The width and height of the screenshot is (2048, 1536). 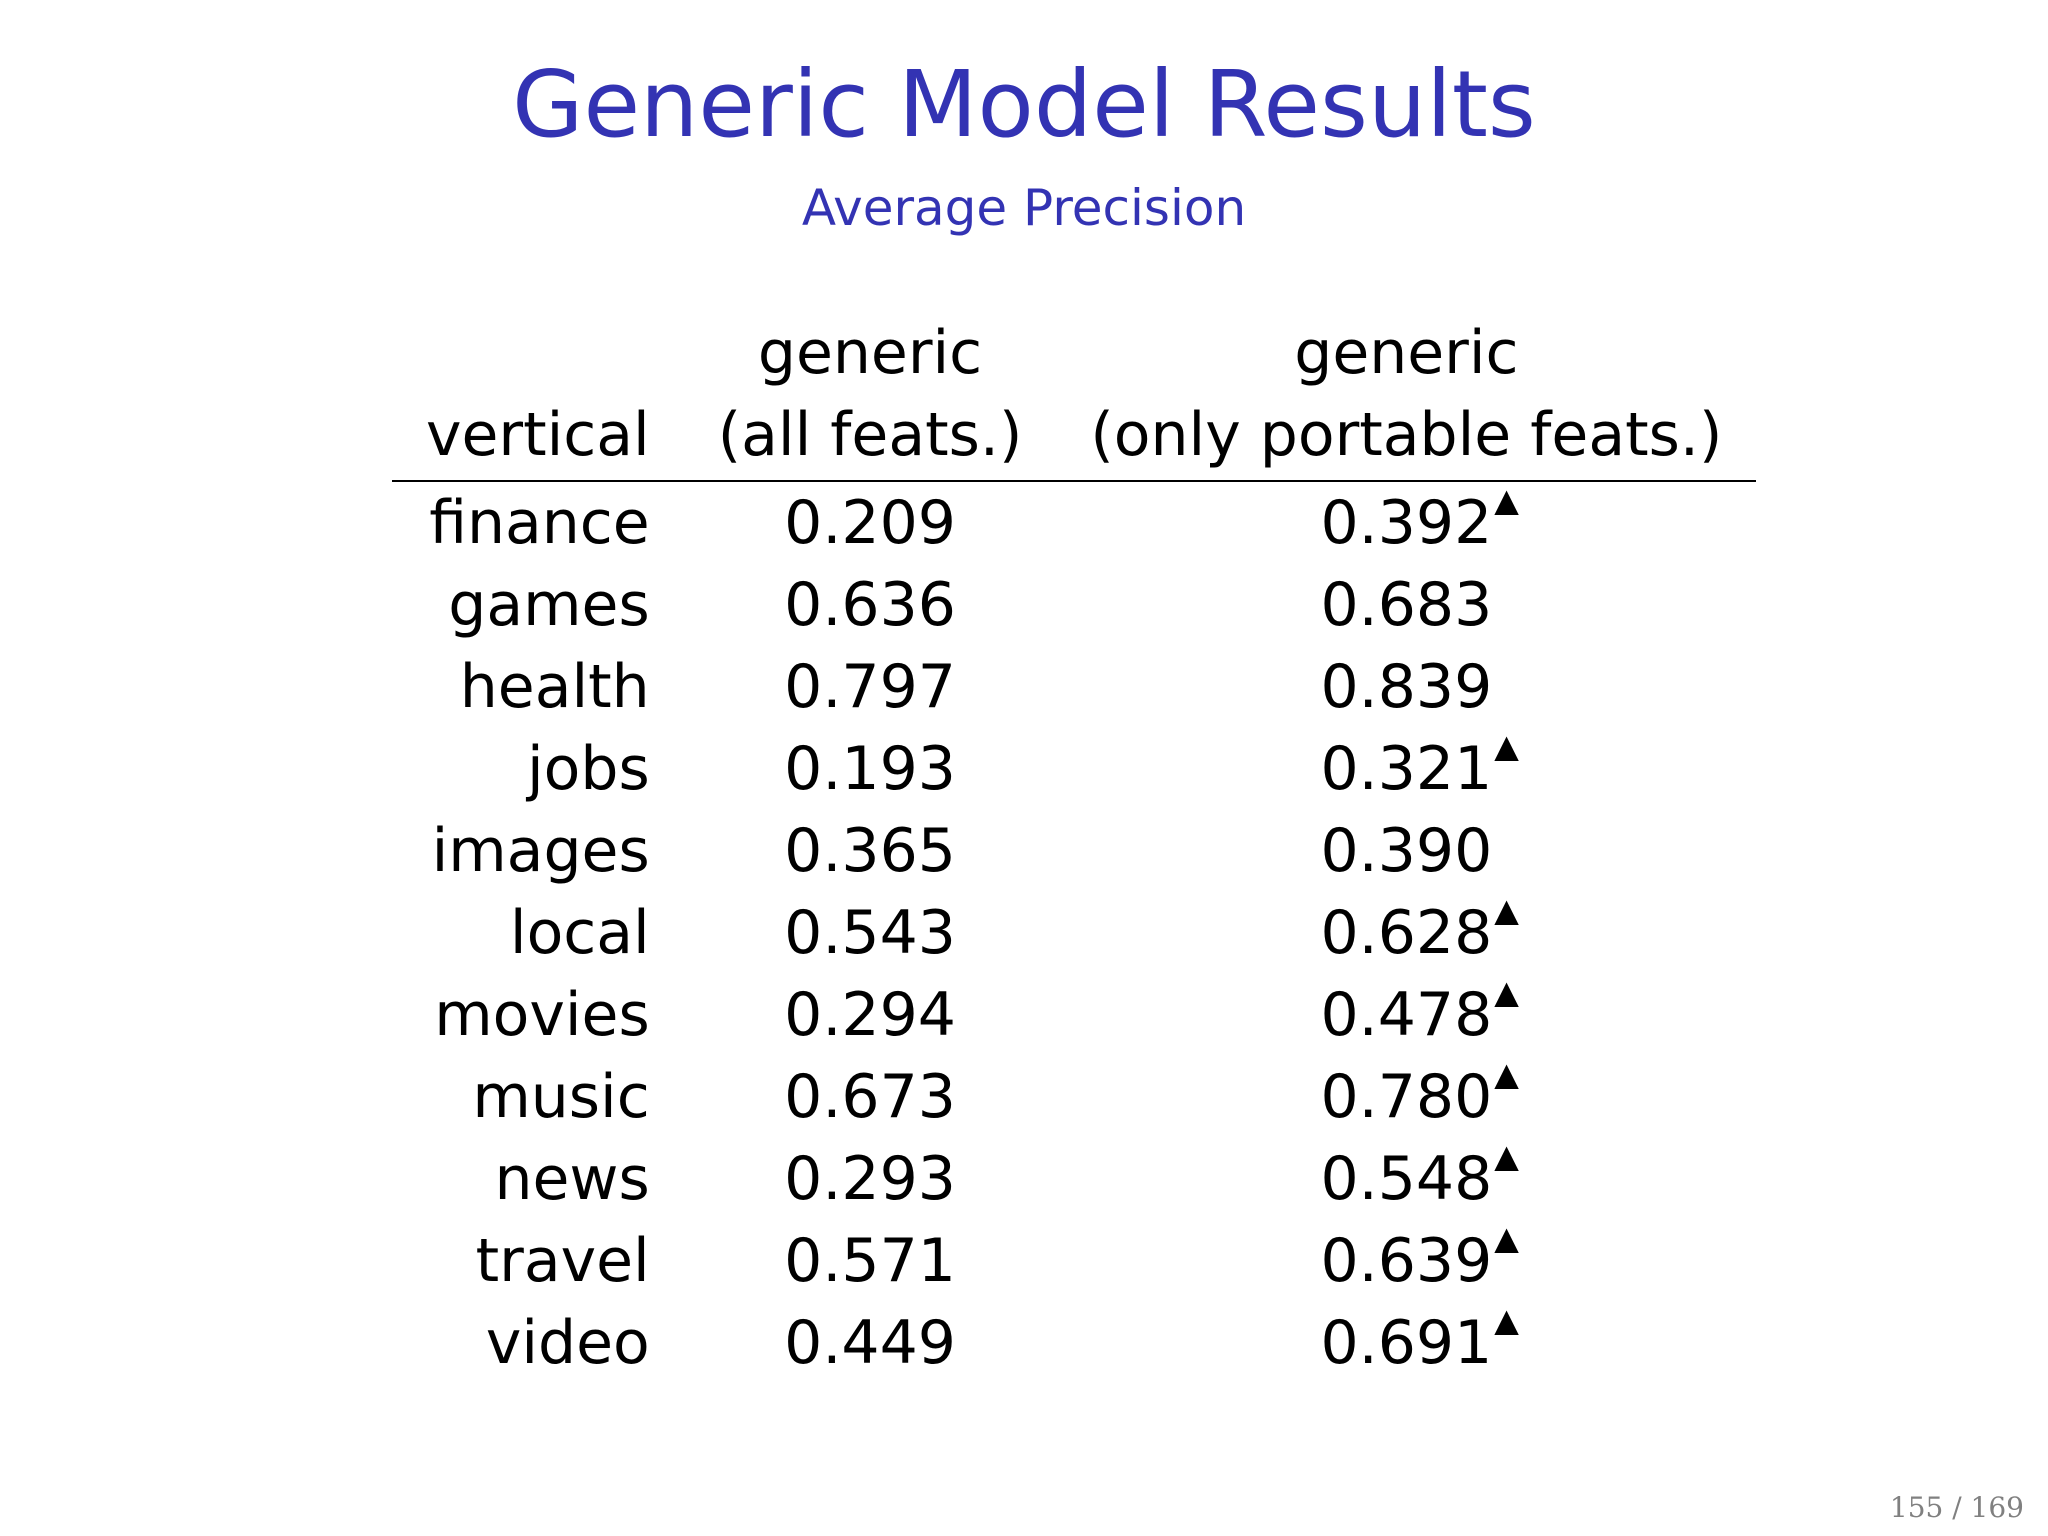 I want to click on vertical-cell: jobs, so click(x=588, y=769).